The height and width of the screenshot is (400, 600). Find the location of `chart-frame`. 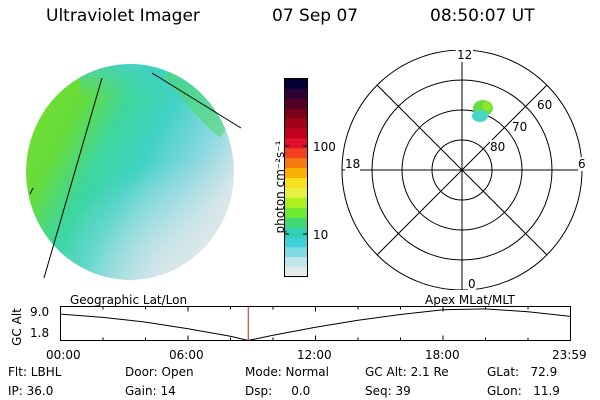

chart-frame is located at coordinates (315, 323).